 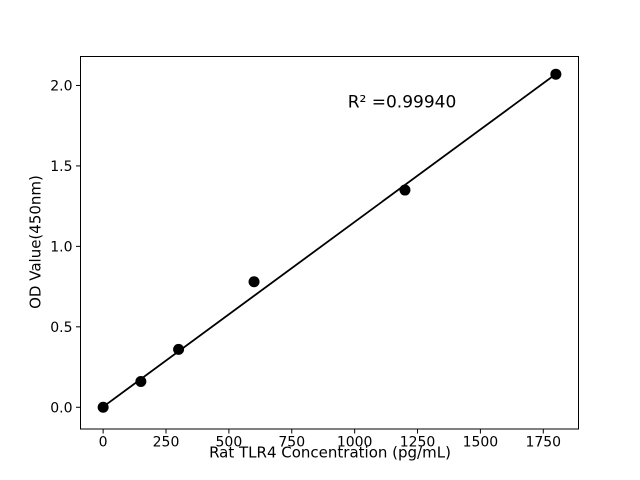 What do you see at coordinates (166, 443) in the screenshot?
I see `x-tick-label: 250` at bounding box center [166, 443].